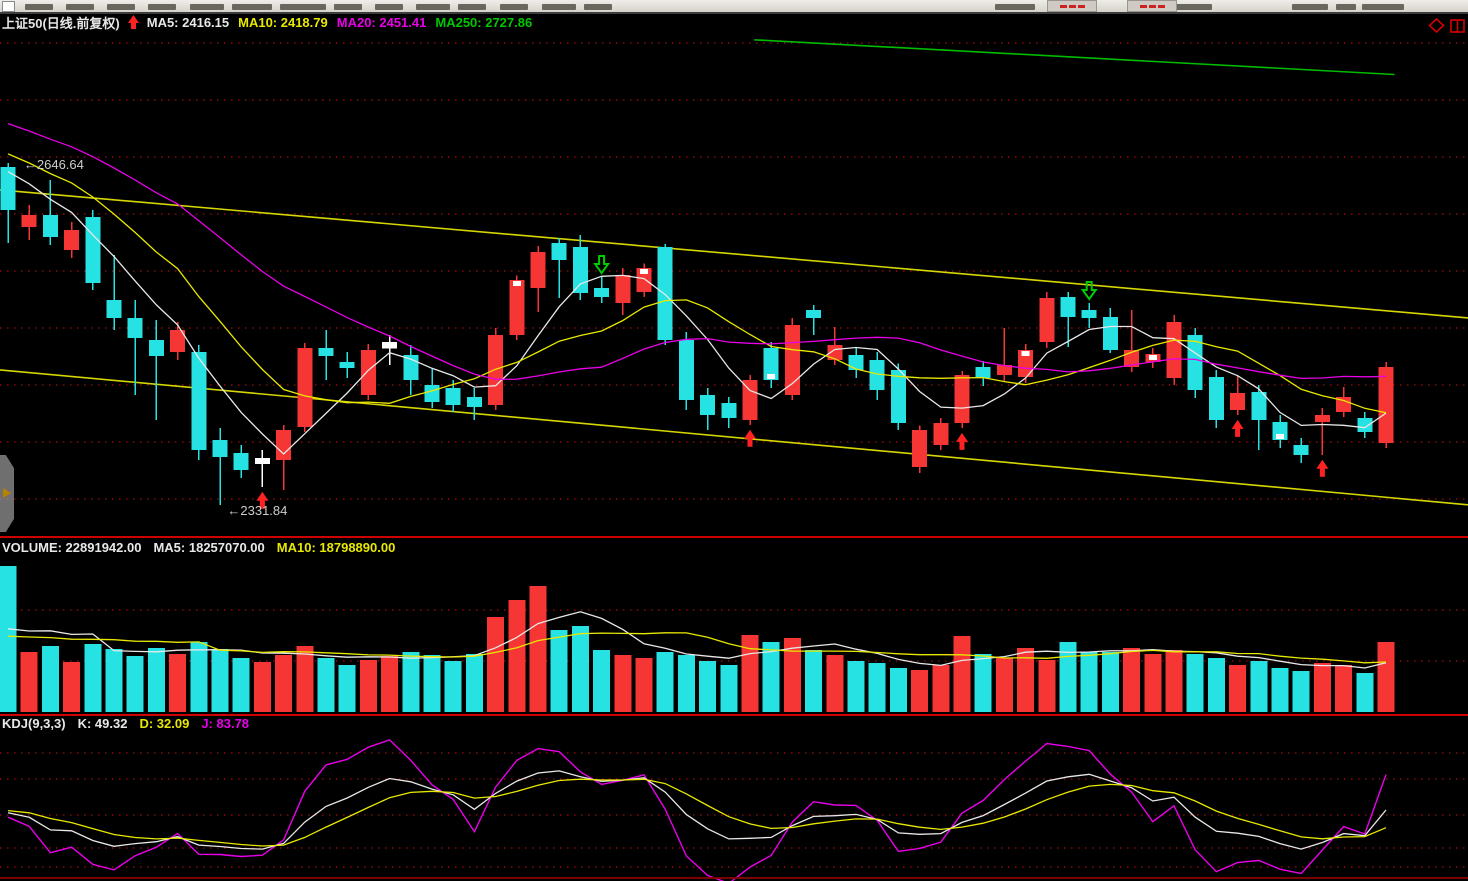 This screenshot has width=1468, height=881. Describe the element at coordinates (8, 6) in the screenshot. I see `app-icon` at that location.